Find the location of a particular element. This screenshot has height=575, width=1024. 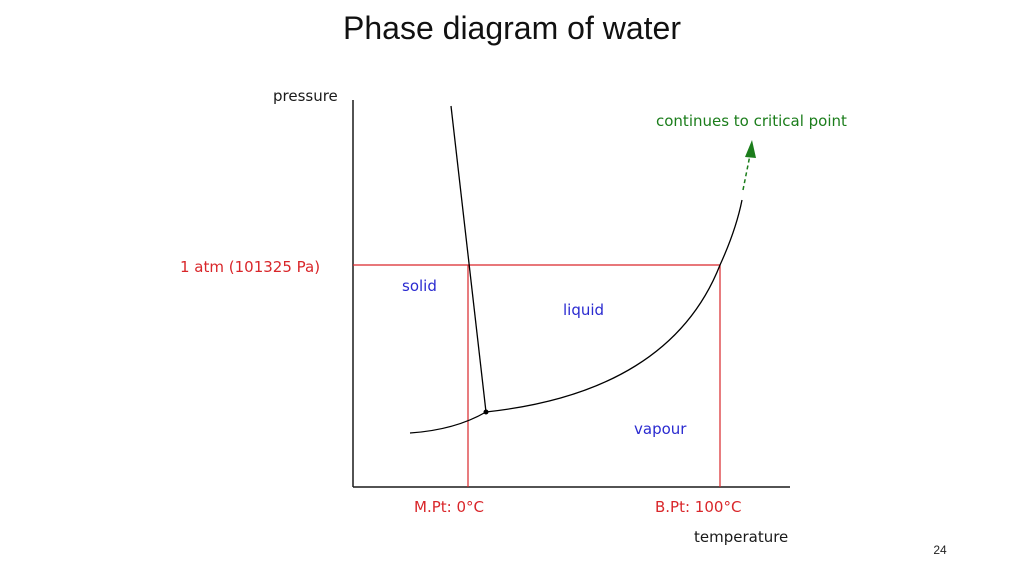

melting-point-label: M.Pt: 0°C is located at coordinates (449, 507).